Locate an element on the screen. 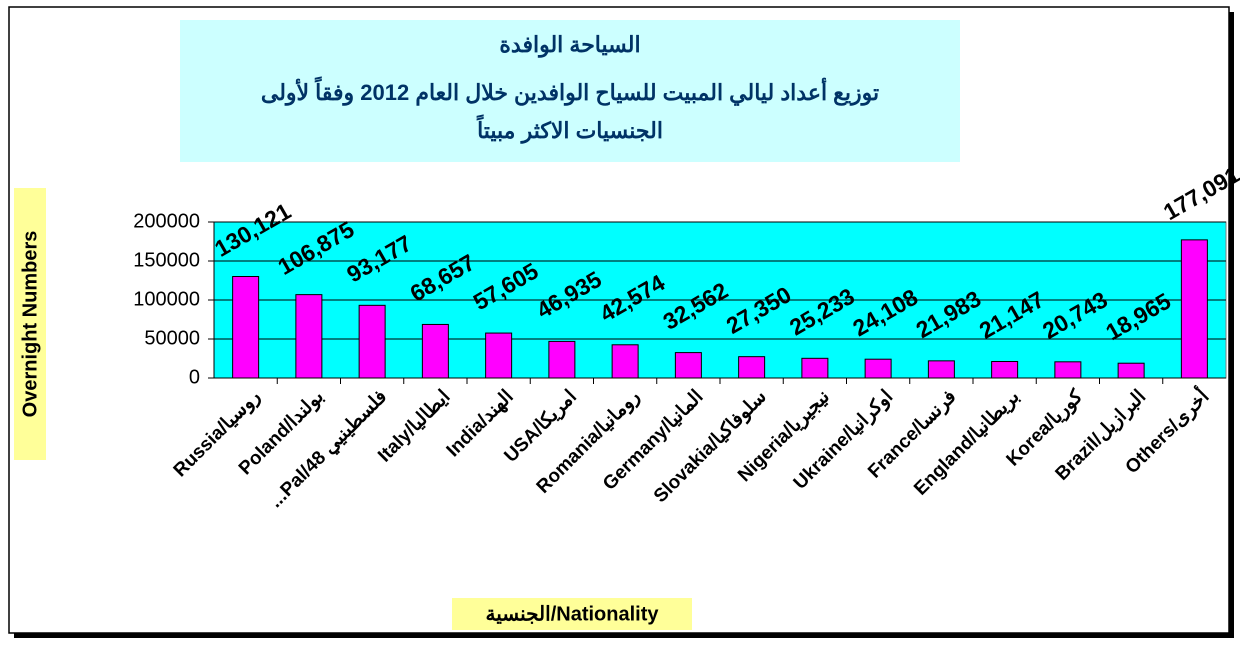 The image size is (1240, 649). y-tick-label: 100000 is located at coordinates (166, 299).